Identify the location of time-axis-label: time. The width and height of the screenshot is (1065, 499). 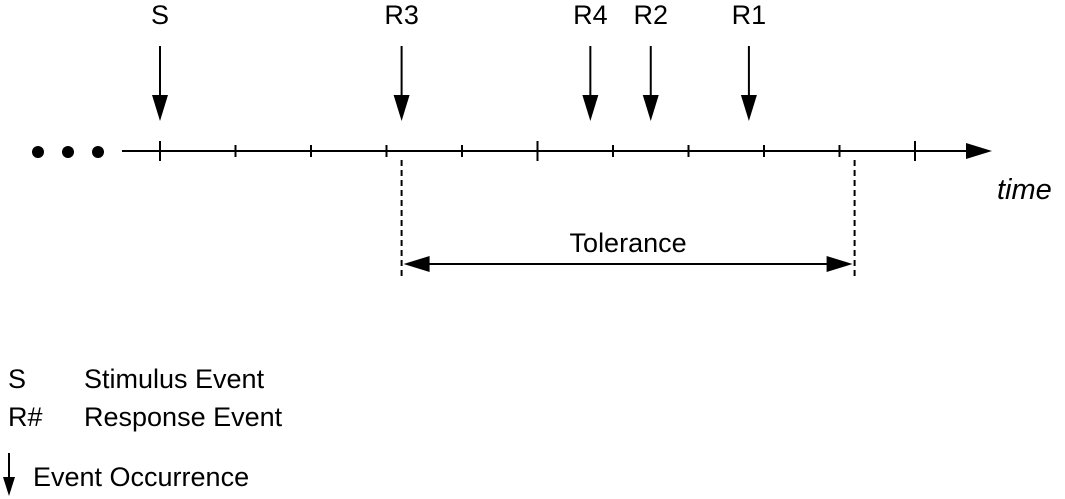
(1024, 190).